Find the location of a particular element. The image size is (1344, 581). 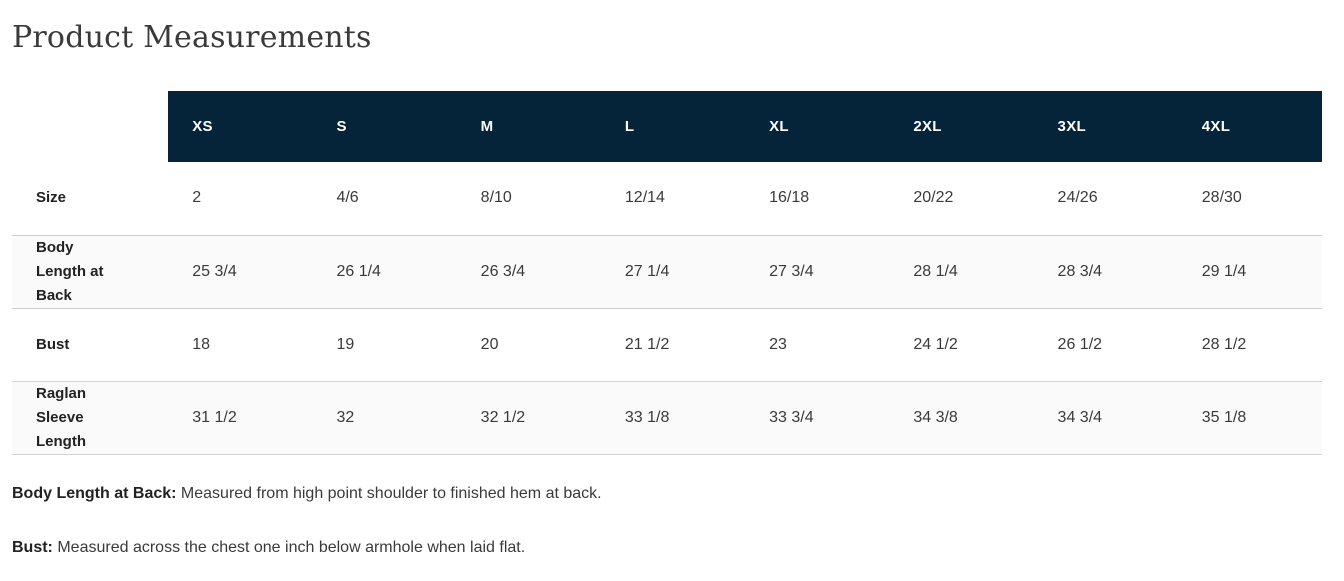

row-label: Bust is located at coordinates (53, 344).